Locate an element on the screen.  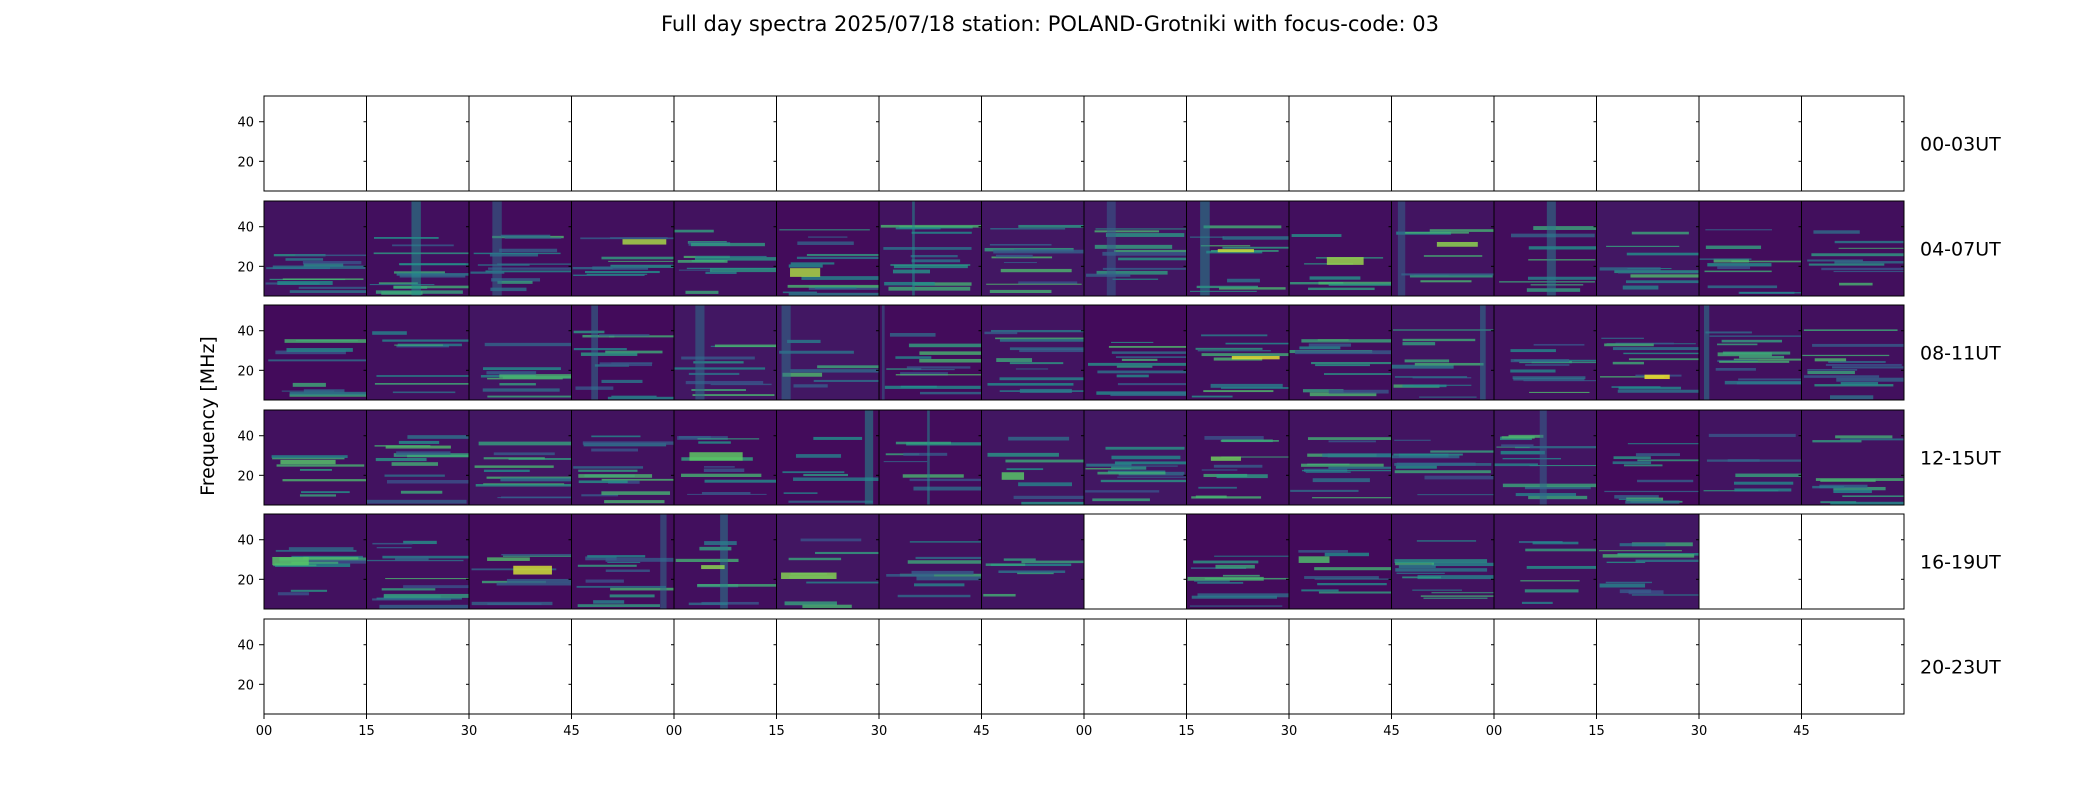
row-label: 08-11UT is located at coordinates (1960, 354).